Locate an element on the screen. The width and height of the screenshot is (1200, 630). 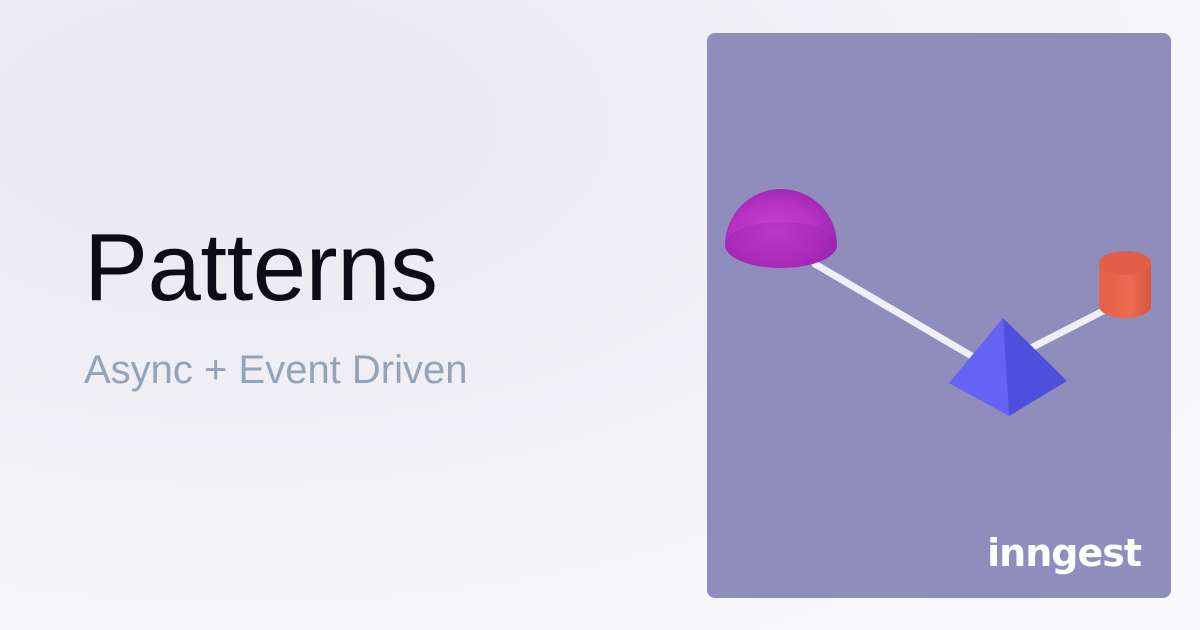
page-subtitle: Async + Event Driven is located at coordinates (276, 370).